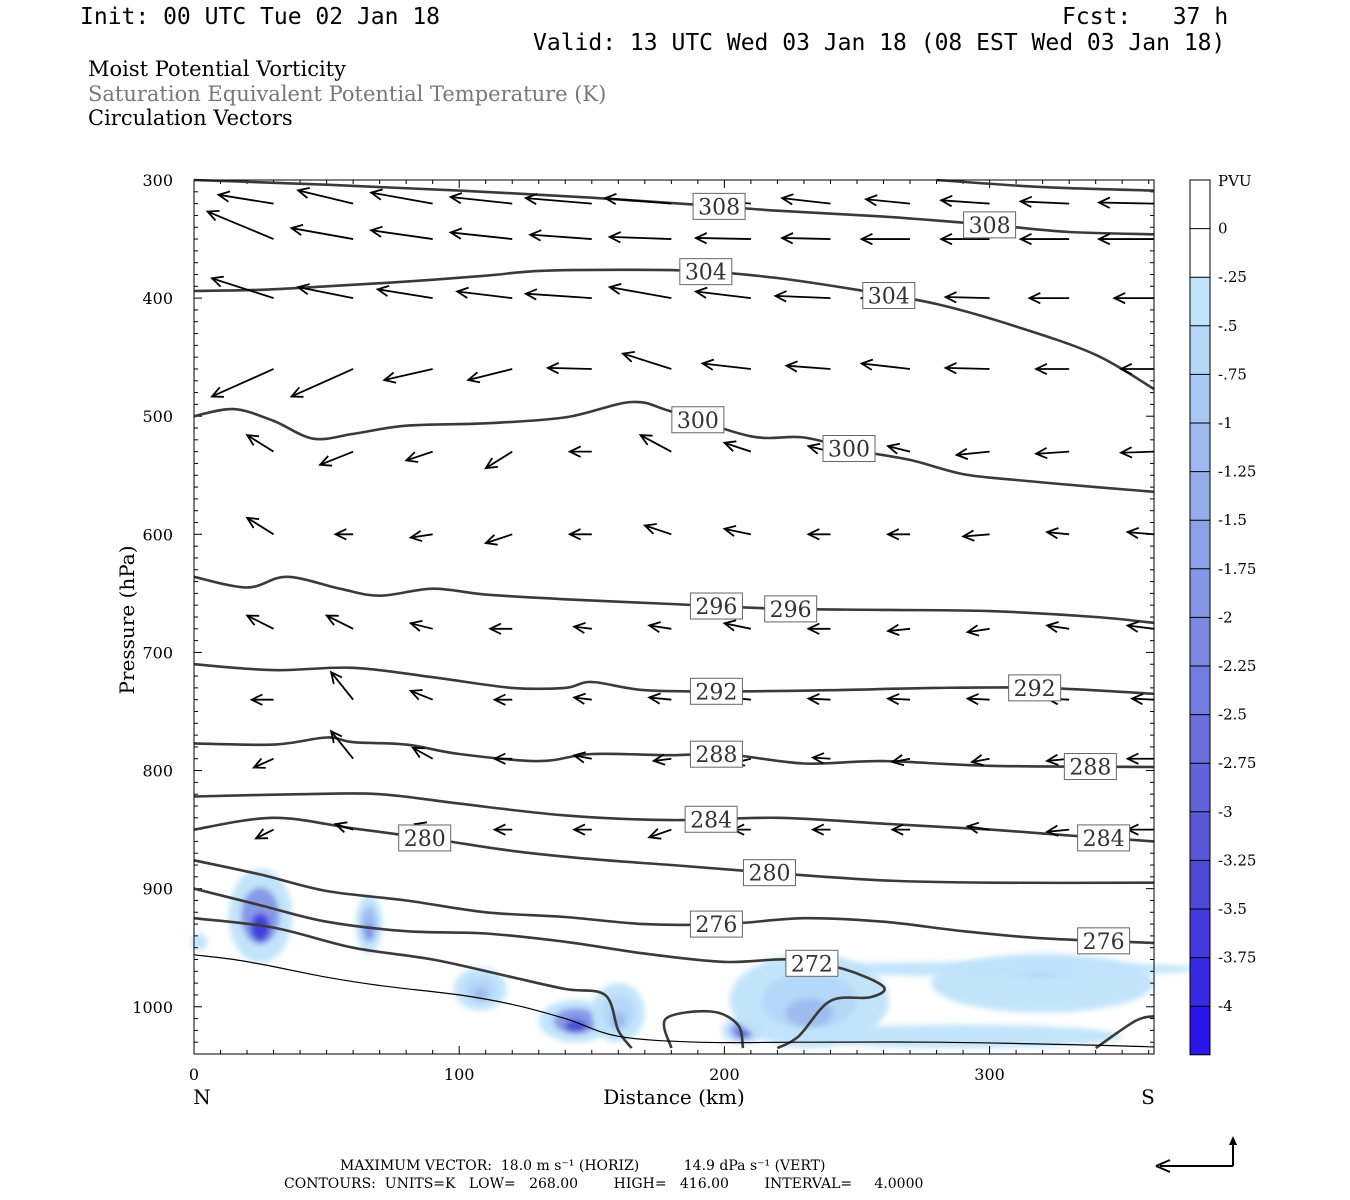 Image resolution: width=1350 pixels, height=1200 pixels. I want to click on contour-label-296: 296, so click(716, 606).